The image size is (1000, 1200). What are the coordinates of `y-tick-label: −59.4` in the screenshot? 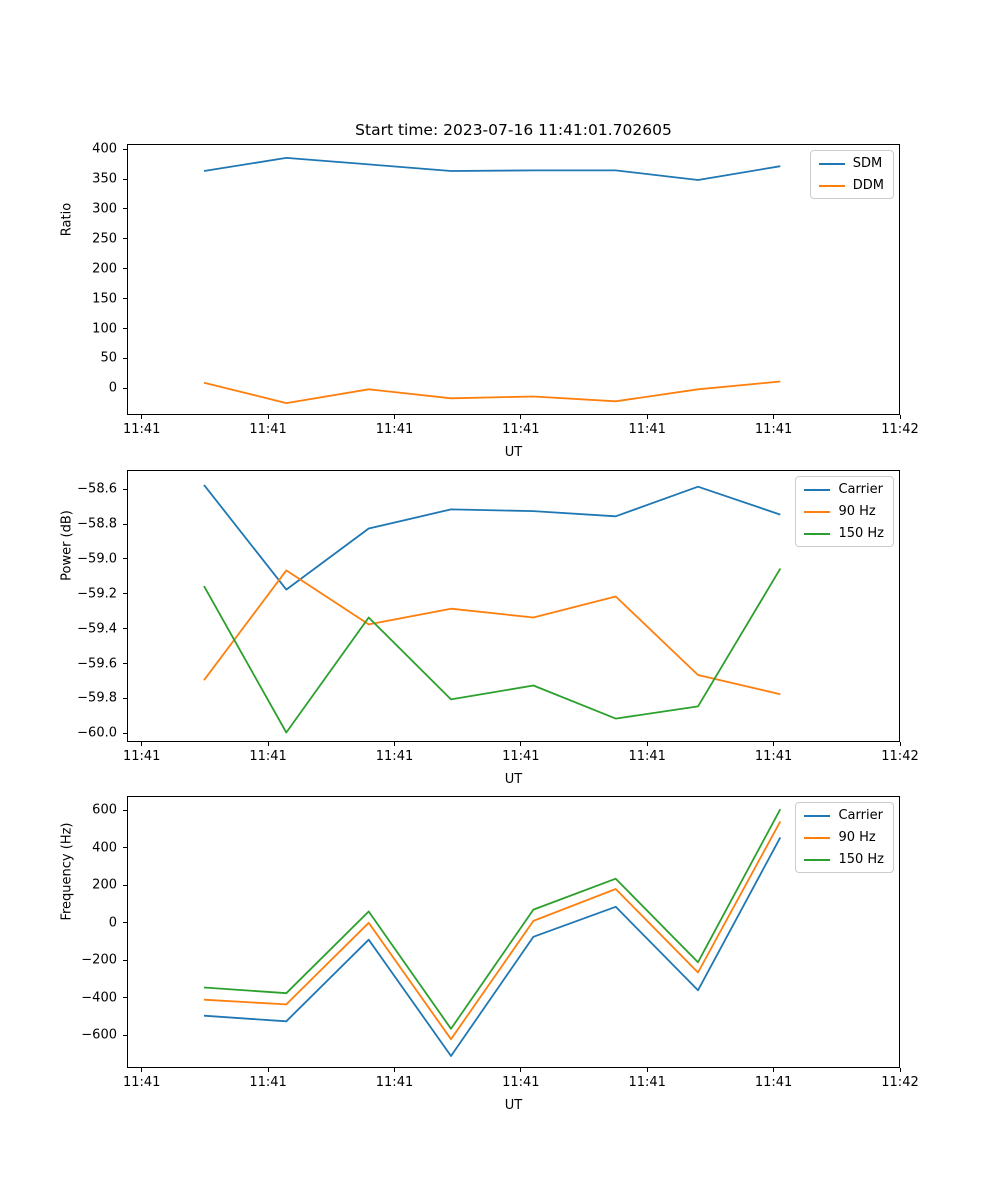 It's located at (97, 629).